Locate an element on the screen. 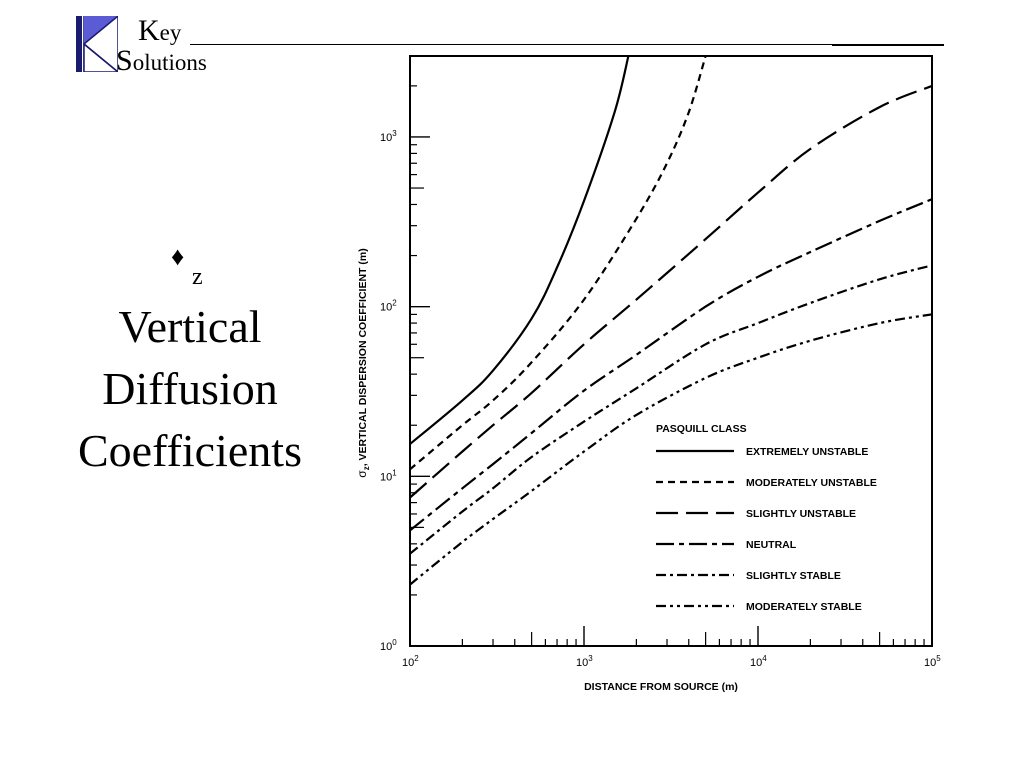  header-rule is located at coordinates (567, 44).